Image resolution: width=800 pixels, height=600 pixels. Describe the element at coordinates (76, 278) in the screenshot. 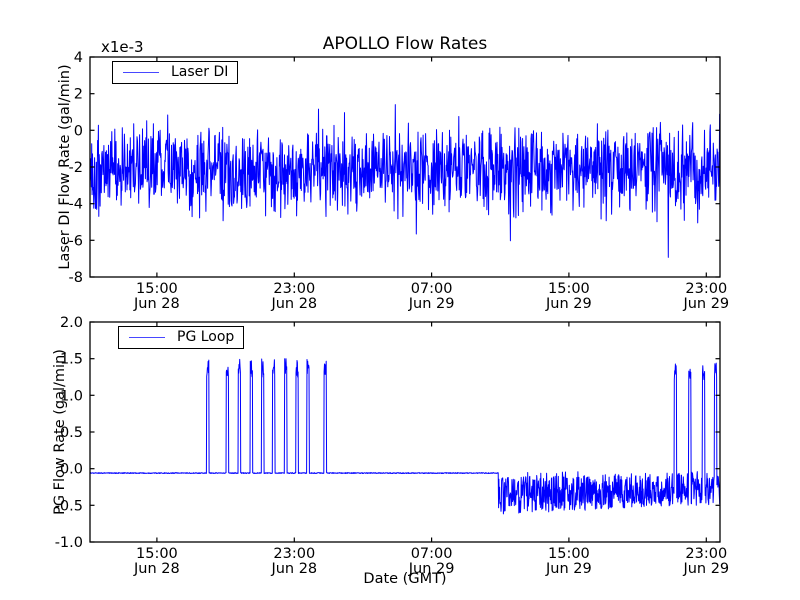

I see `y-tick-label: -8` at that location.